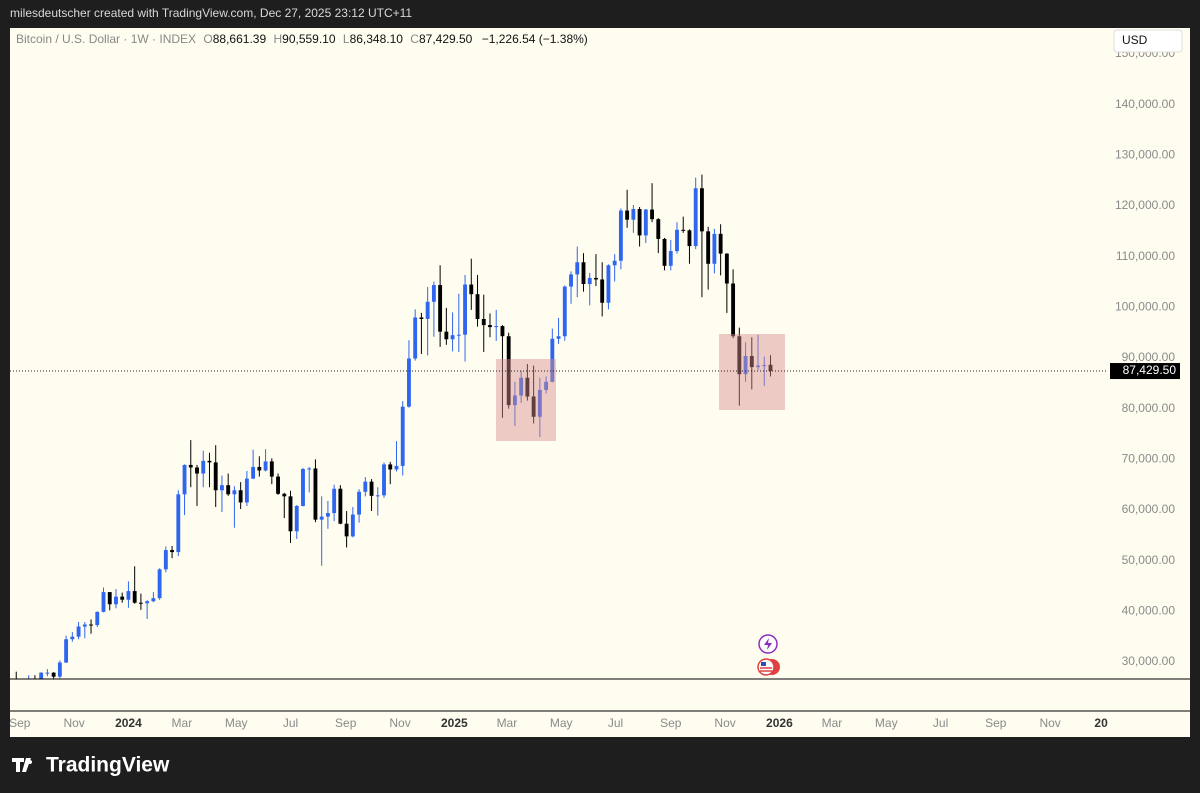 The width and height of the screenshot is (1200, 793). Describe the element at coordinates (1145, 104) in the screenshot. I see `y-tick-label: 140,000.00` at that location.